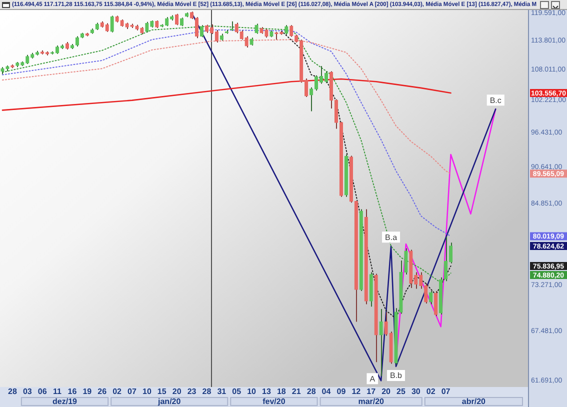 This screenshot has height=407, width=567. What do you see at coordinates (73, 391) in the screenshot?
I see `x-tick-label: 16` at bounding box center [73, 391].